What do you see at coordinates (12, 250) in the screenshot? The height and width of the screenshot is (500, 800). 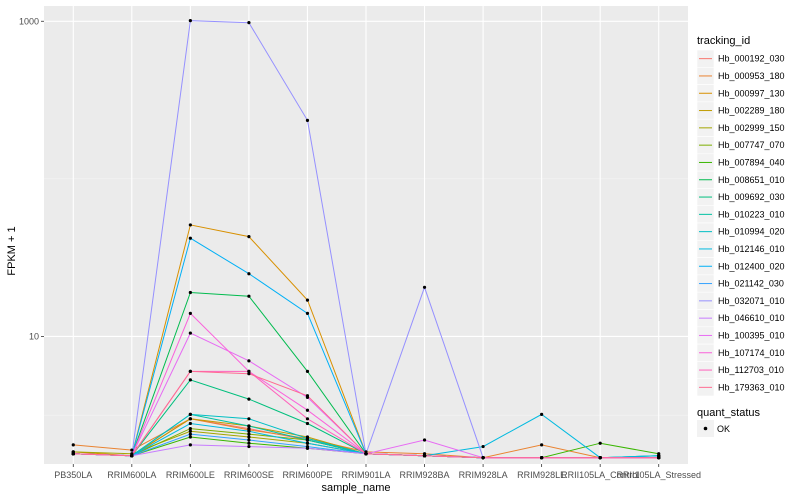 I see `y-axis-title: FPKM + 1` at bounding box center [12, 250].